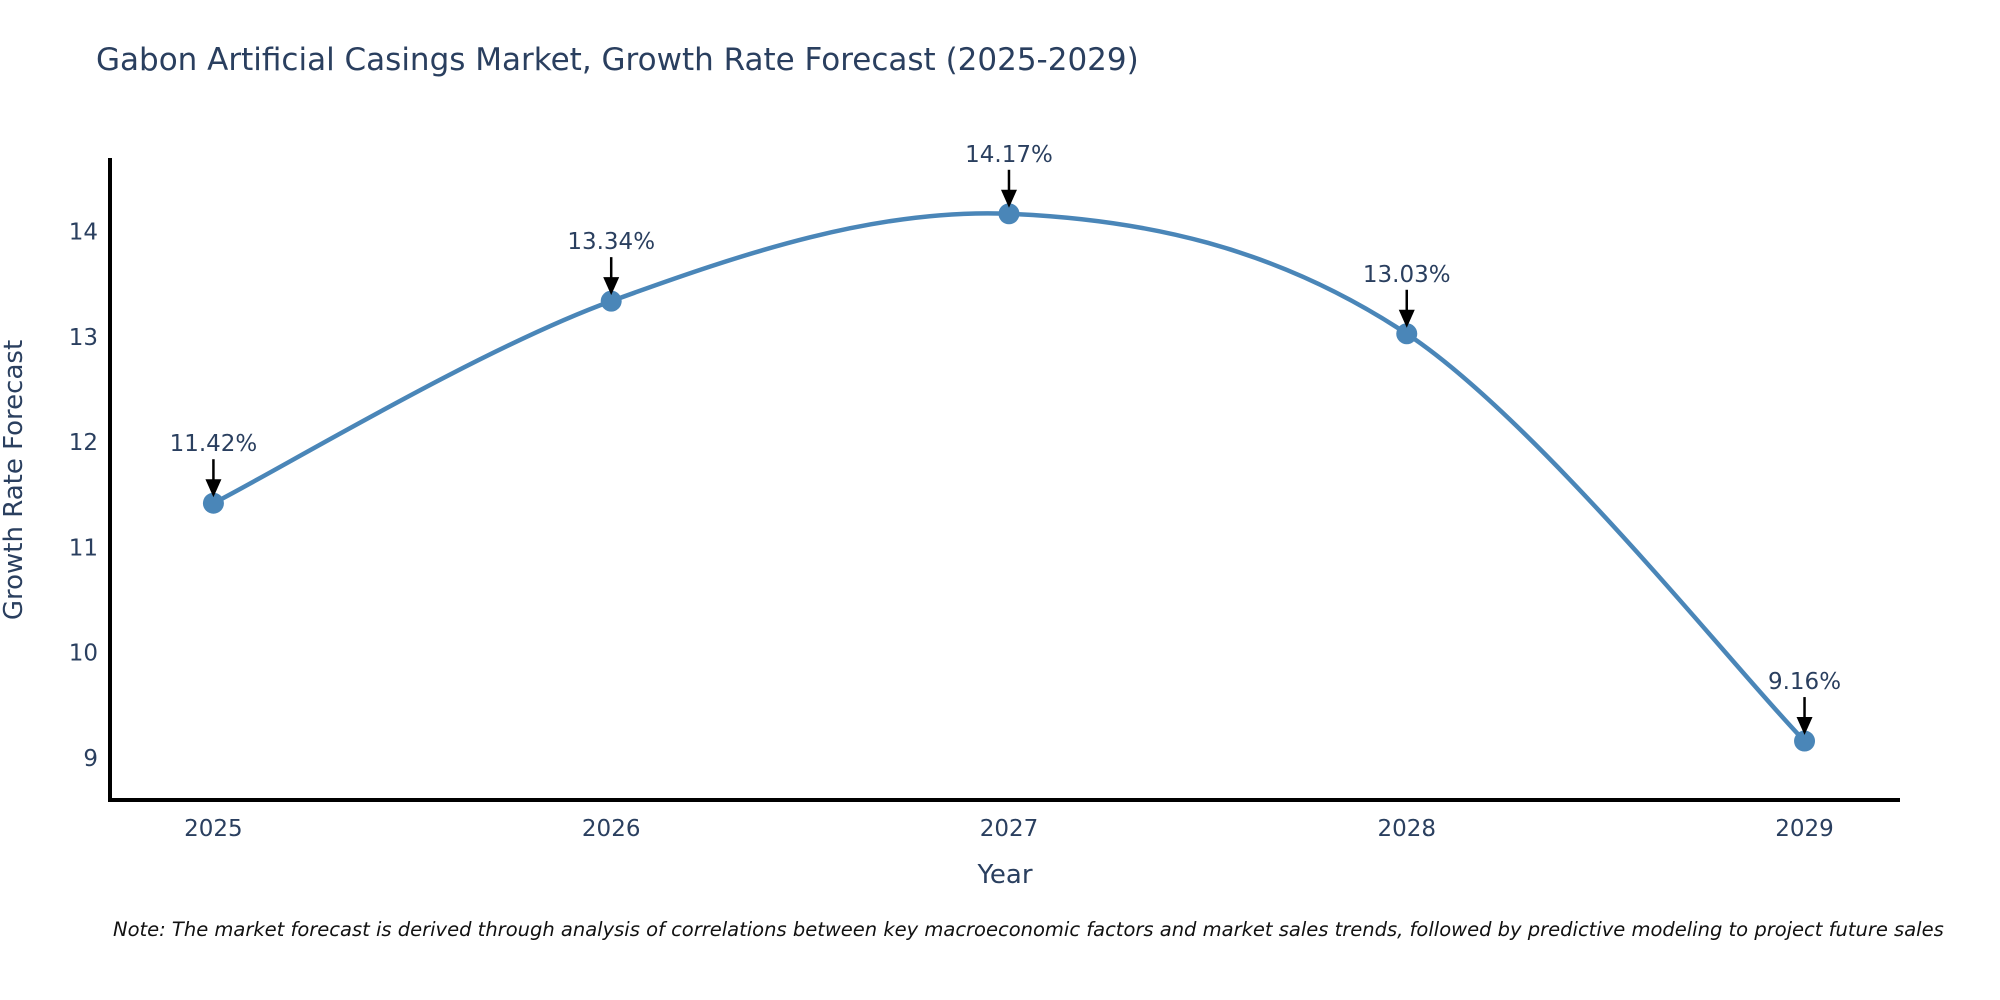  What do you see at coordinates (83, 654) in the screenshot?
I see `y-tick-label: 10` at bounding box center [83, 654].